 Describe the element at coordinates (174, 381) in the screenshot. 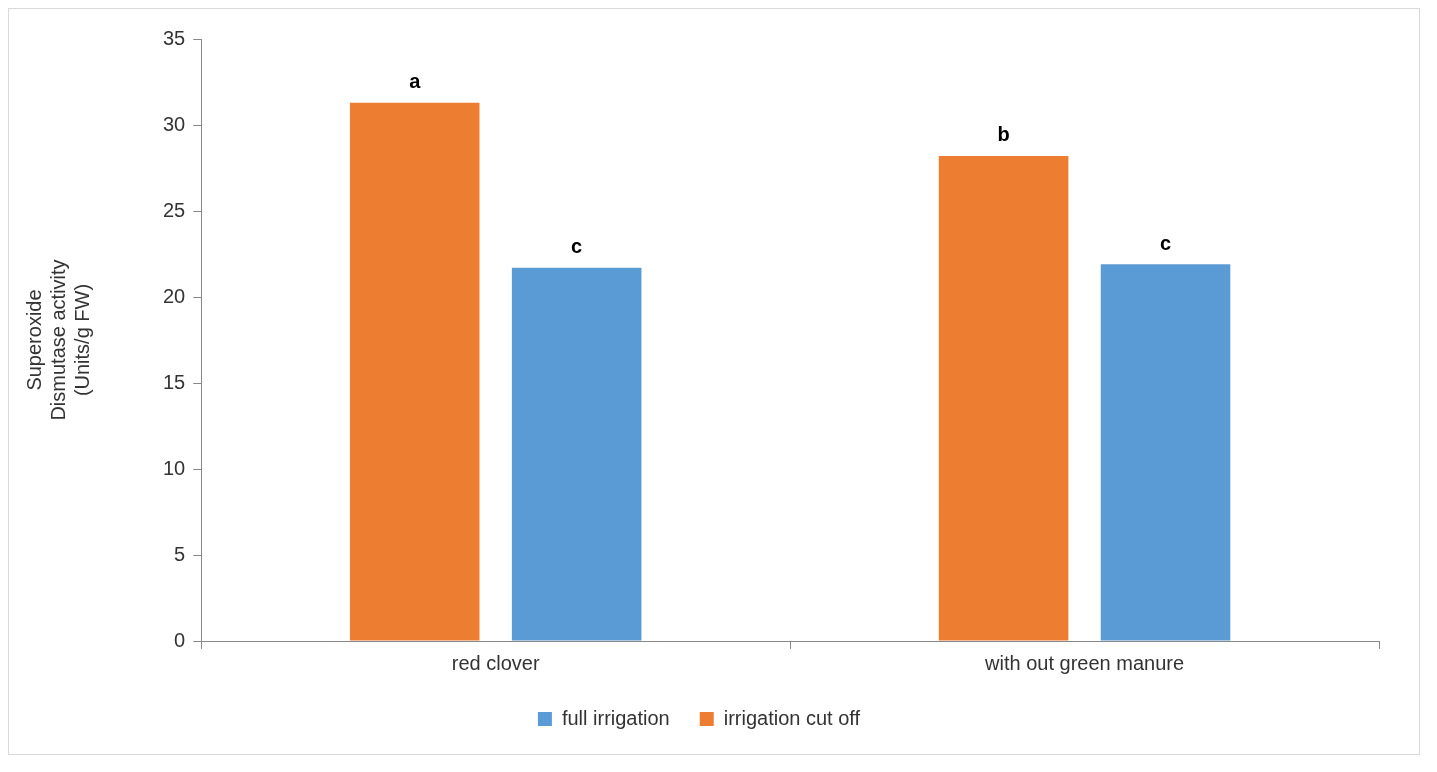

I see `y-tick-label: 15` at that location.